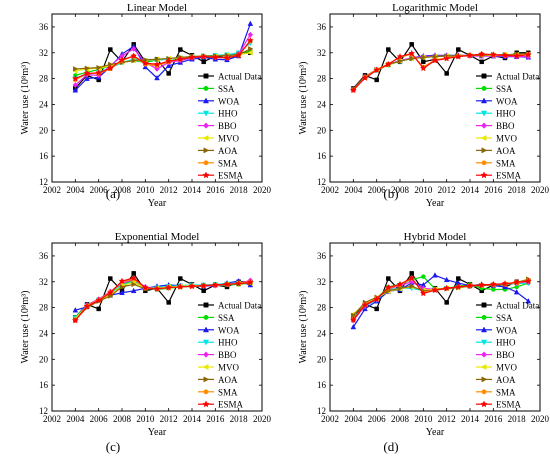  I want to click on series-line, so click(163, 60).